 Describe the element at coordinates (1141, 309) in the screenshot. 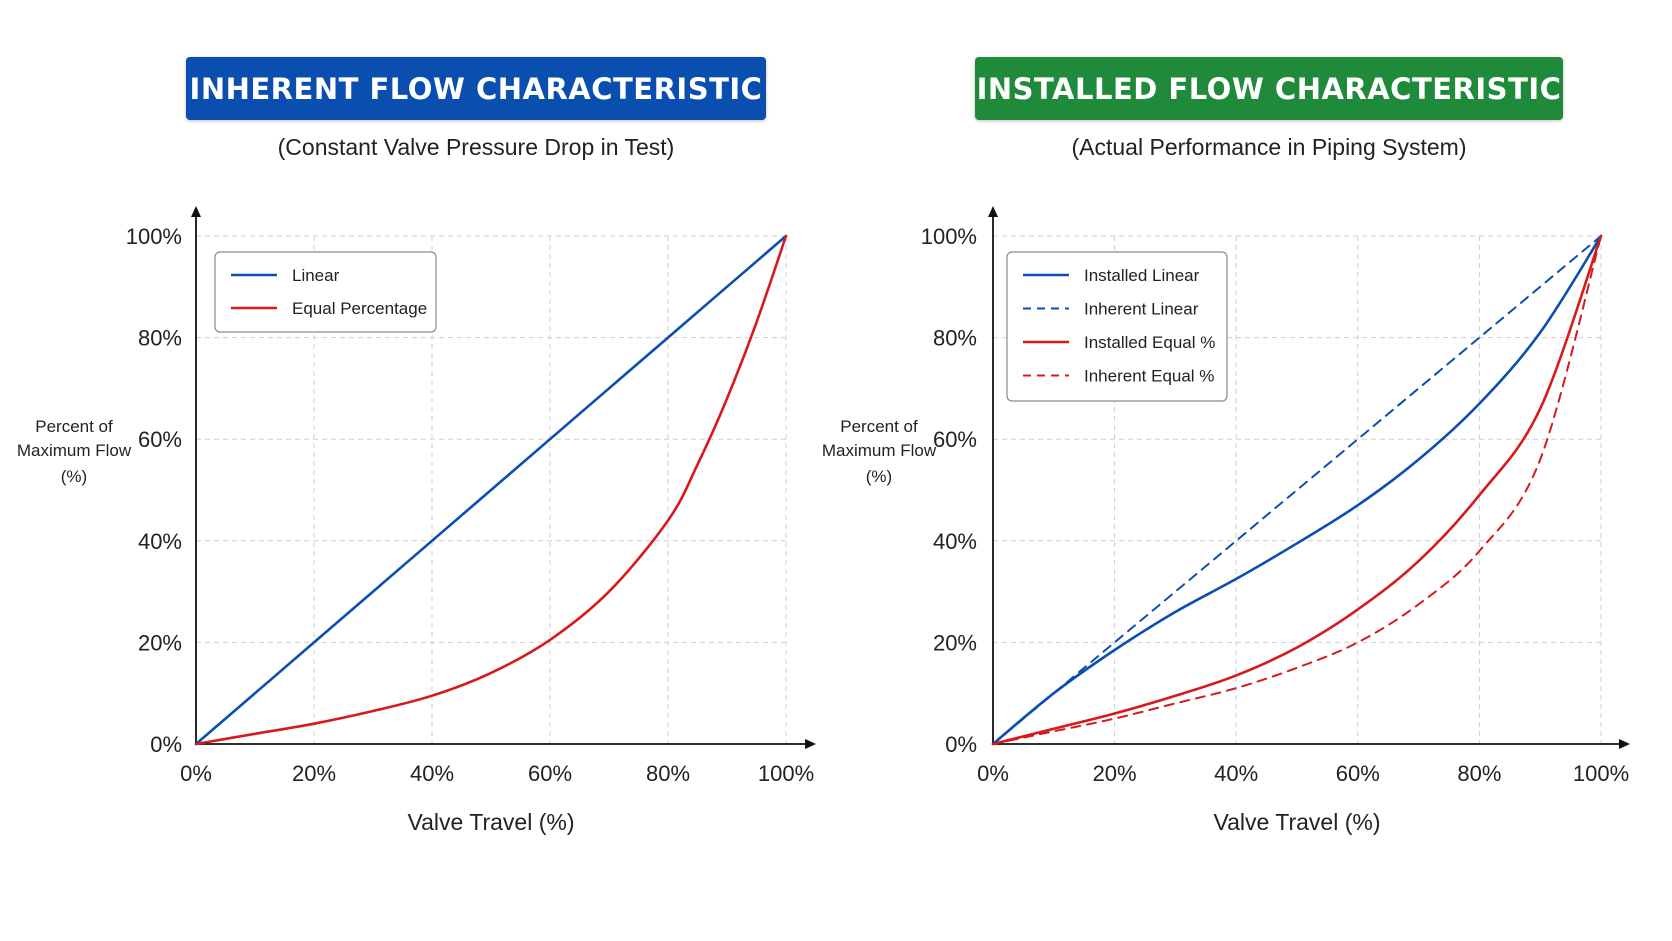

I see `legend-label: Inherent Linear` at that location.